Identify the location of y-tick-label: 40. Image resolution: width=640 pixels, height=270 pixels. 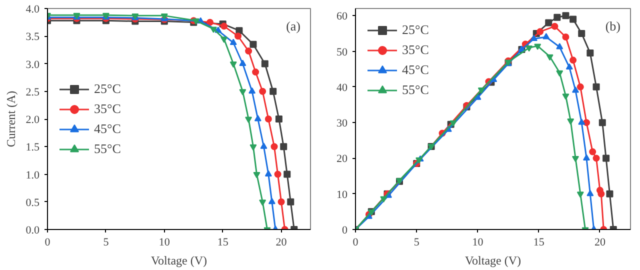
(342, 88).